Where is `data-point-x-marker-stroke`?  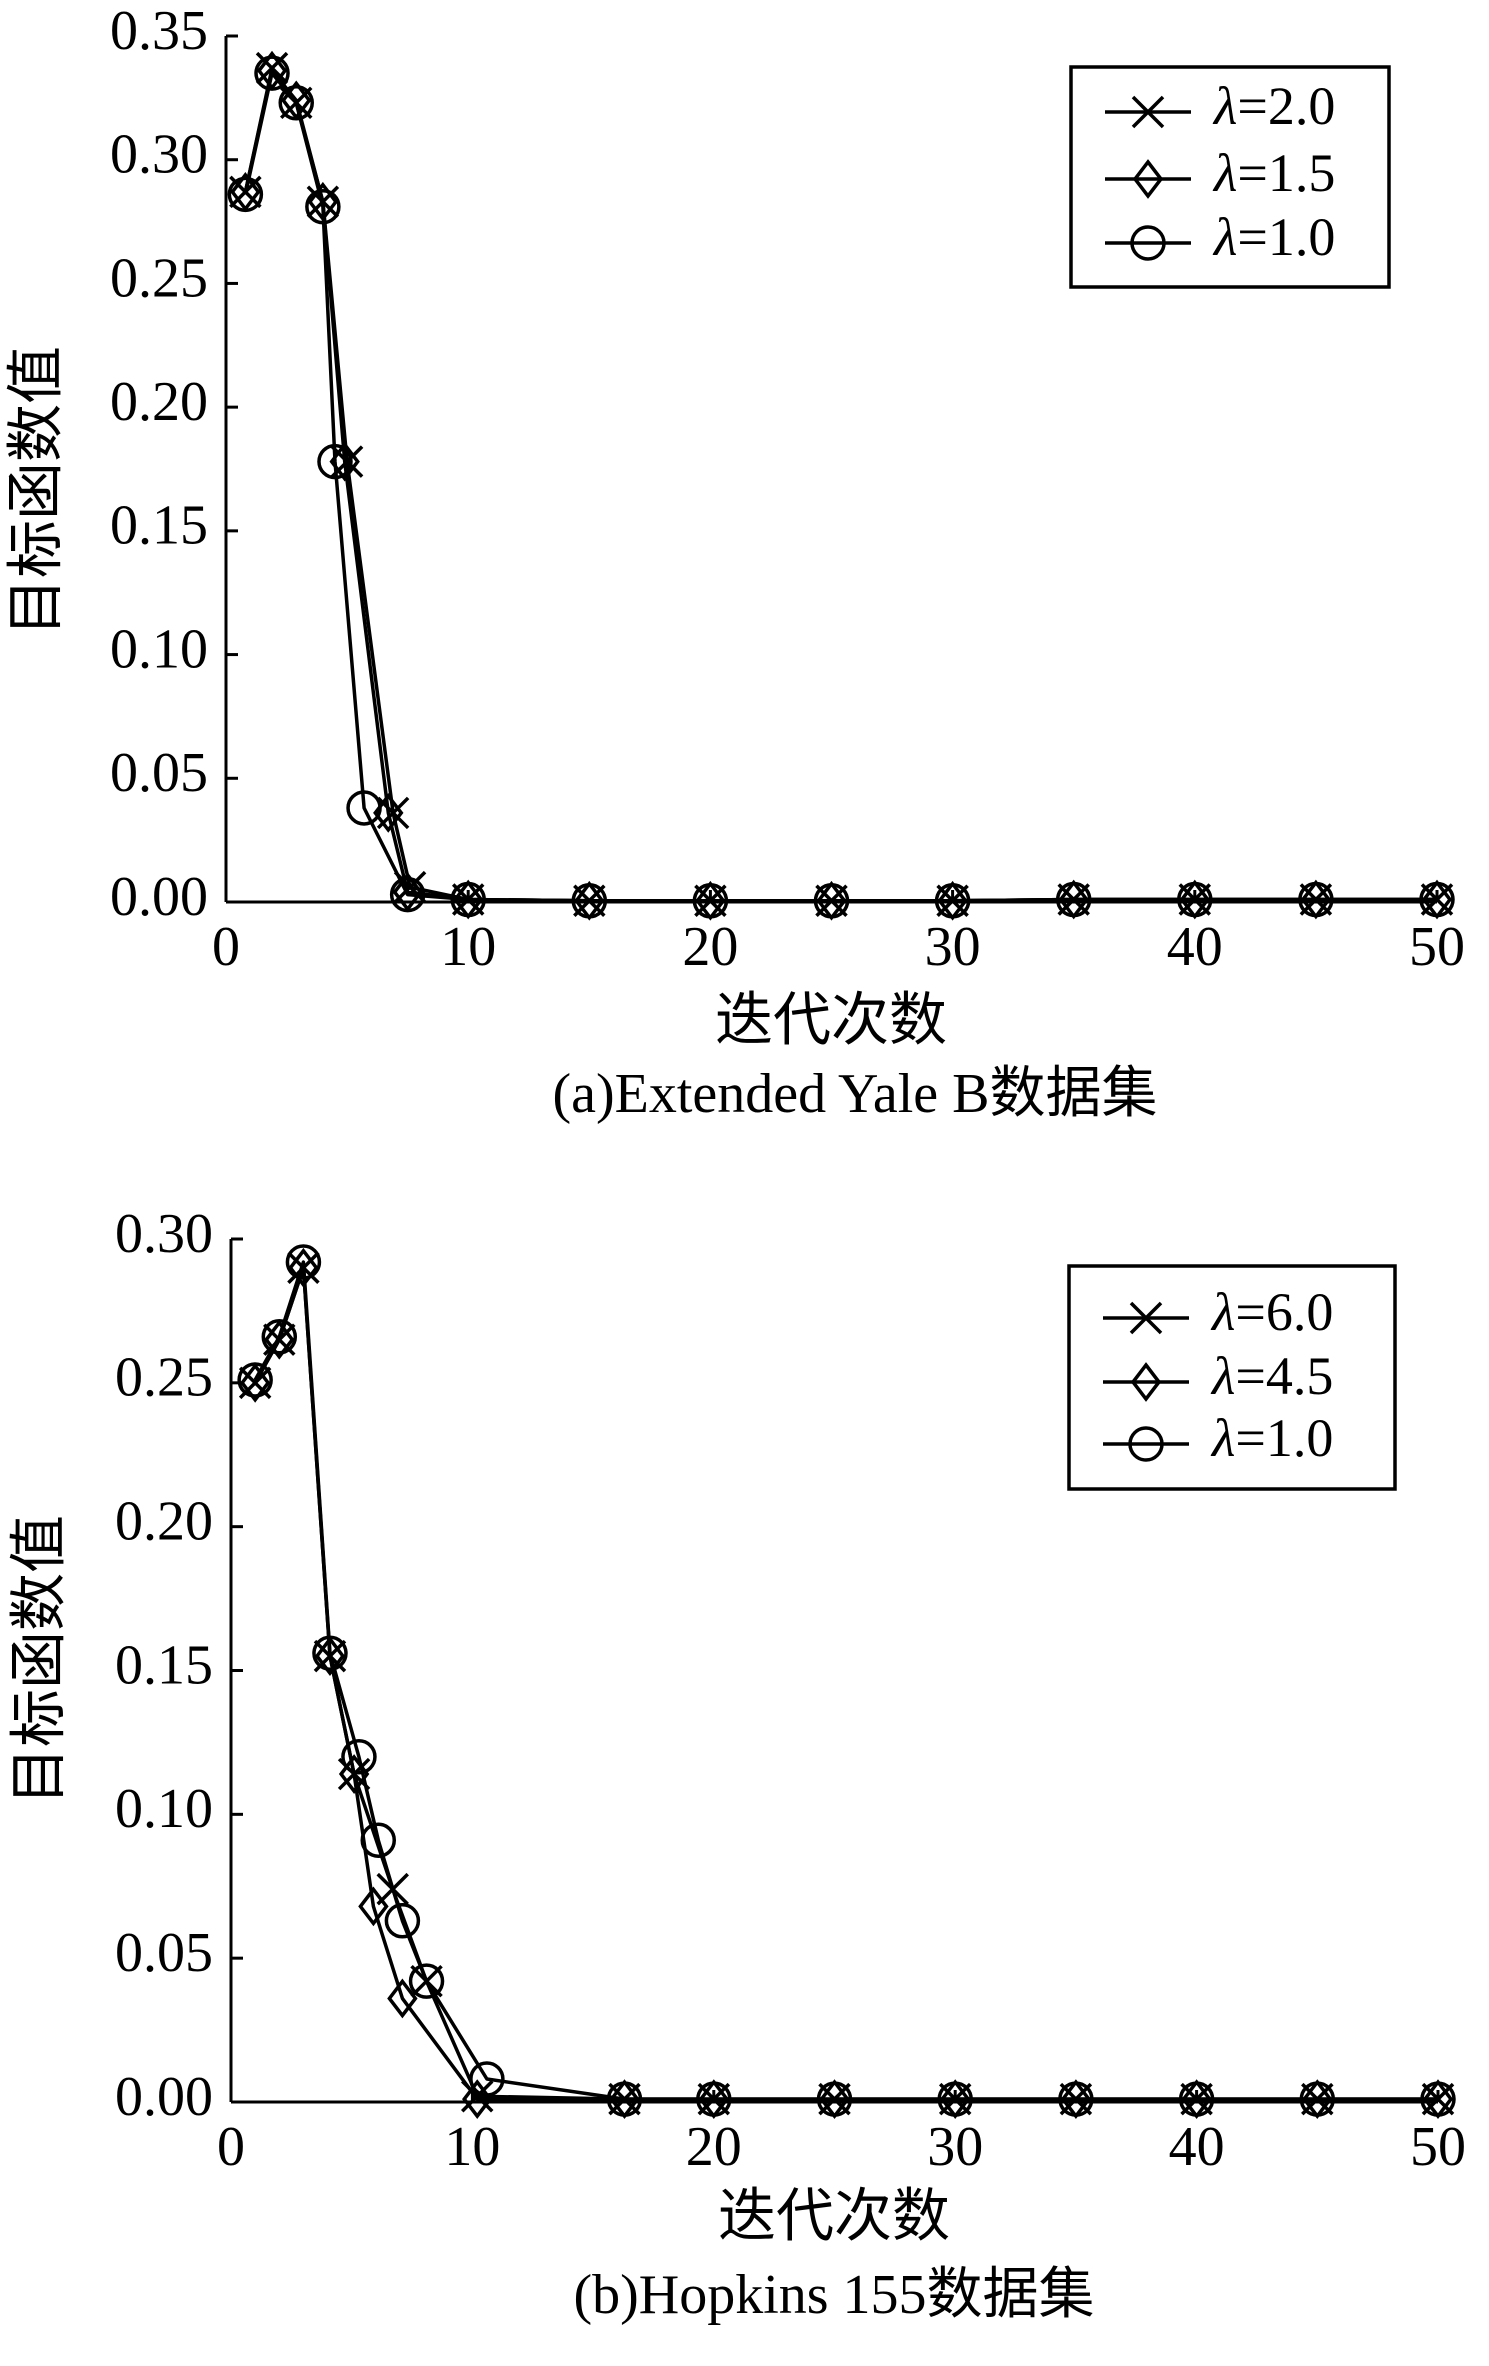
data-point-x-marker-stroke is located at coordinates (272, 68).